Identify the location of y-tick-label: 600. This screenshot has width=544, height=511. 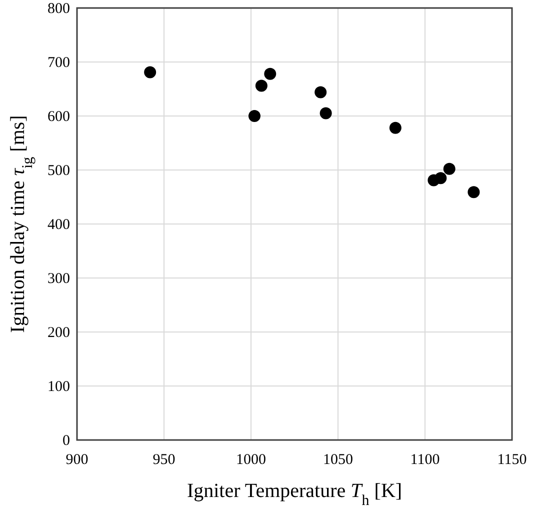
(59, 117).